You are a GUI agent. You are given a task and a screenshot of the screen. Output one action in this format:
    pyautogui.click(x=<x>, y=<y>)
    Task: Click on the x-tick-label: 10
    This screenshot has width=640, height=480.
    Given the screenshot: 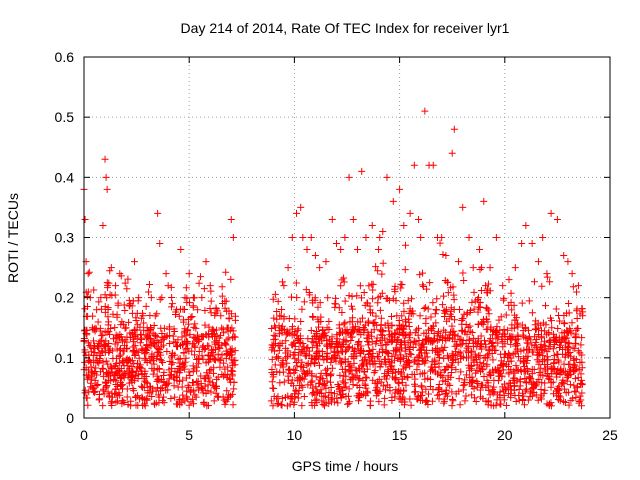 What is the action you would take?
    pyautogui.click(x=295, y=435)
    